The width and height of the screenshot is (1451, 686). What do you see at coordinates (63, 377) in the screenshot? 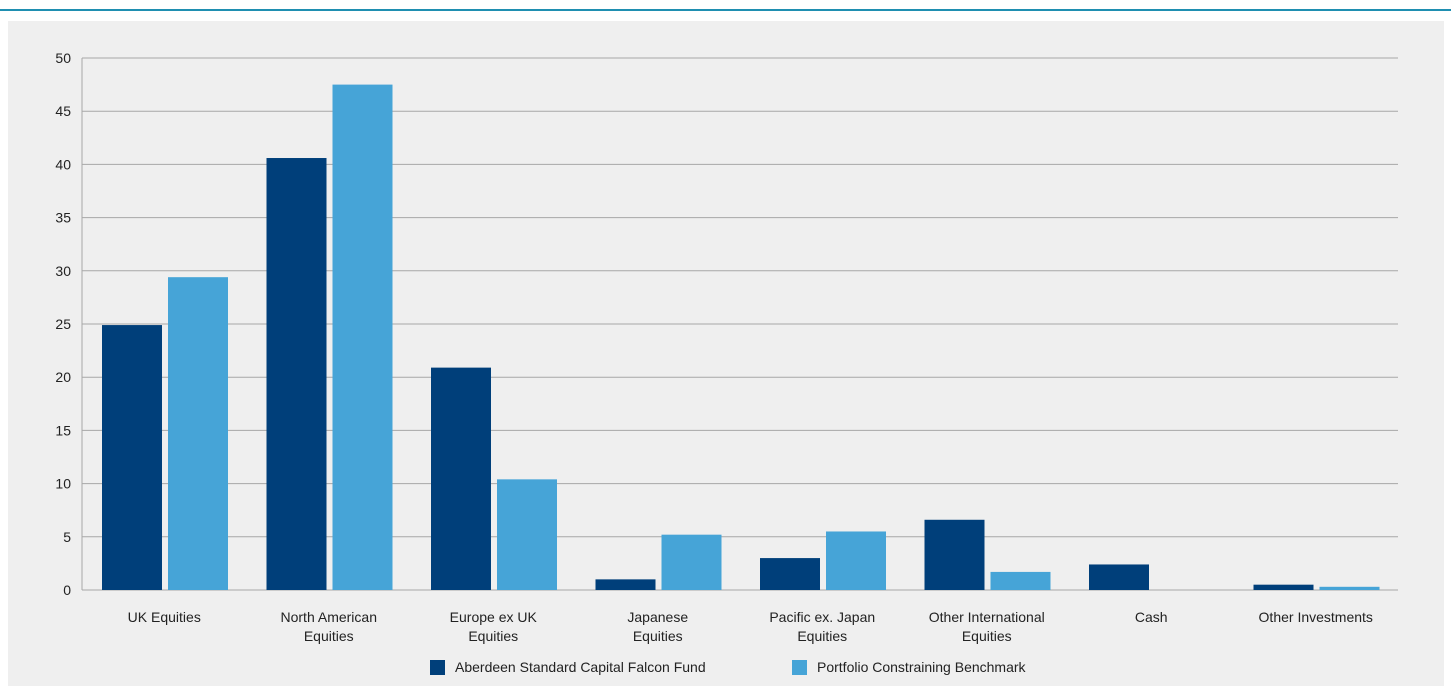
I see `y-tick-label: 20` at bounding box center [63, 377].